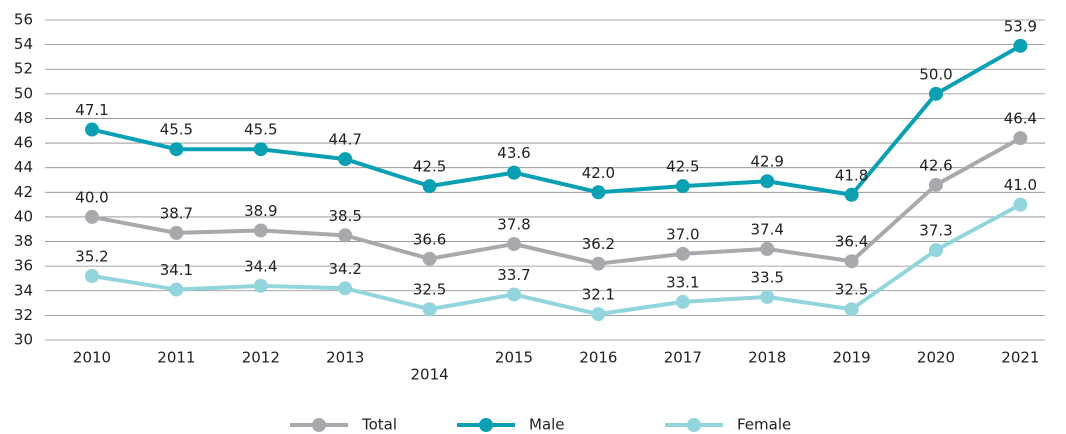 The image size is (1066, 434). Describe the element at coordinates (345, 358) in the screenshot. I see `x-tick-label: 2013` at that location.